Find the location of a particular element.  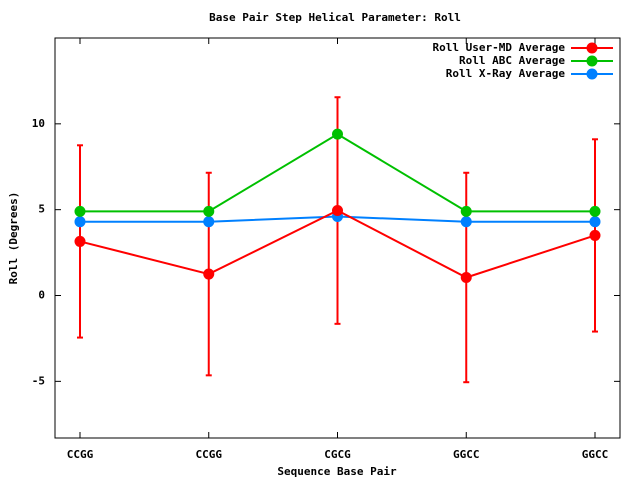

legend-label: Roll User-MD Average is located at coordinates (499, 47).